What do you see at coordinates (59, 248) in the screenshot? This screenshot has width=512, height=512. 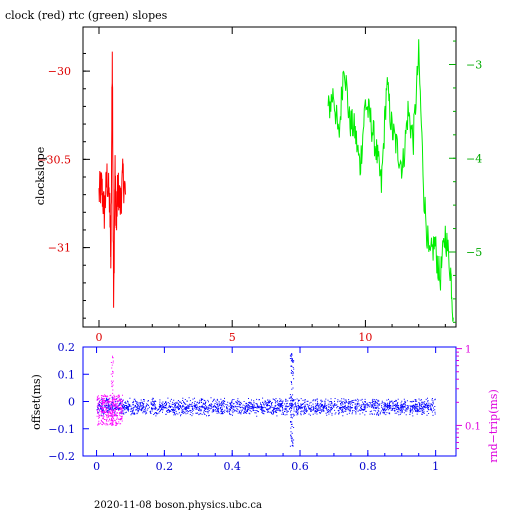 I see `top-yleft-tick-label: −31` at bounding box center [59, 248].